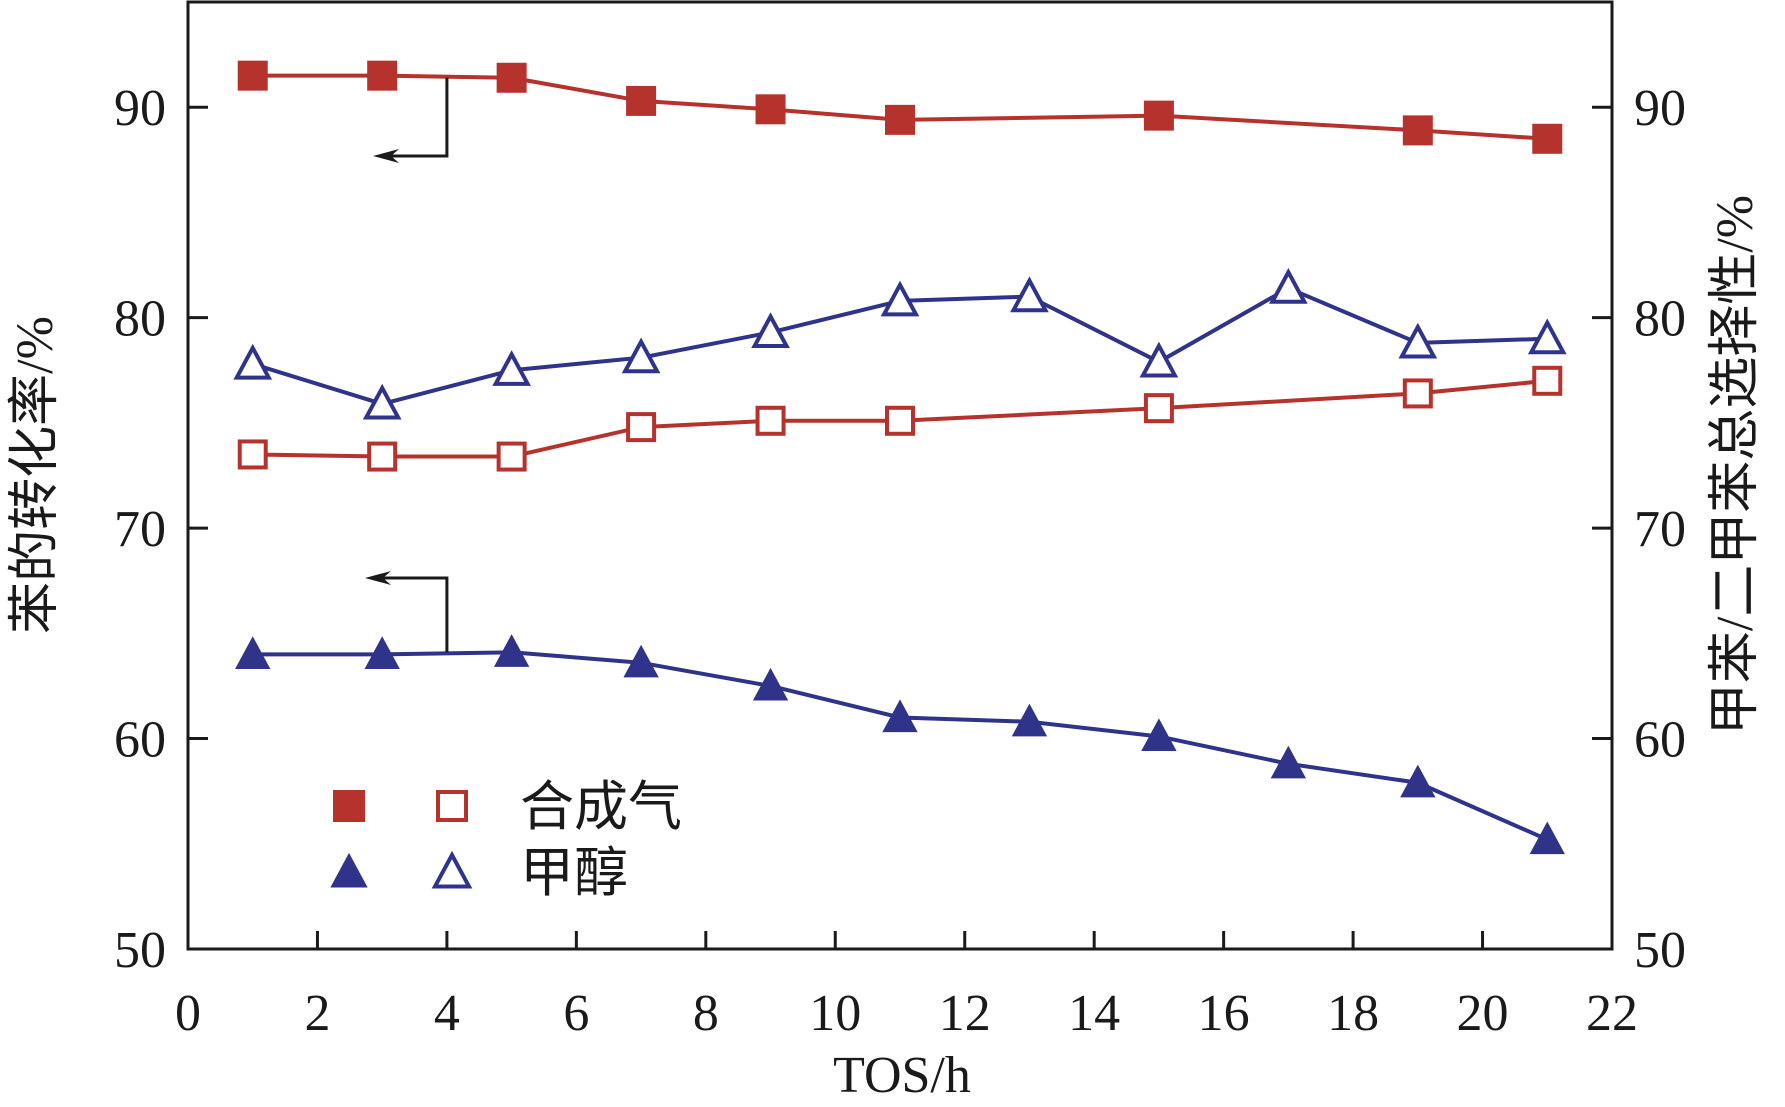 This screenshot has height=1107, width=1785. I want to click on x-tick-label: 18, so click(1353, 1013).